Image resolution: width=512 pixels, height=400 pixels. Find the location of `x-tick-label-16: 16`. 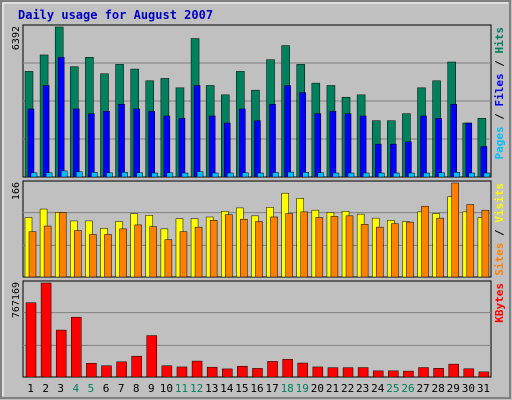

x-tick-label-16: 16 is located at coordinates (256, 388).